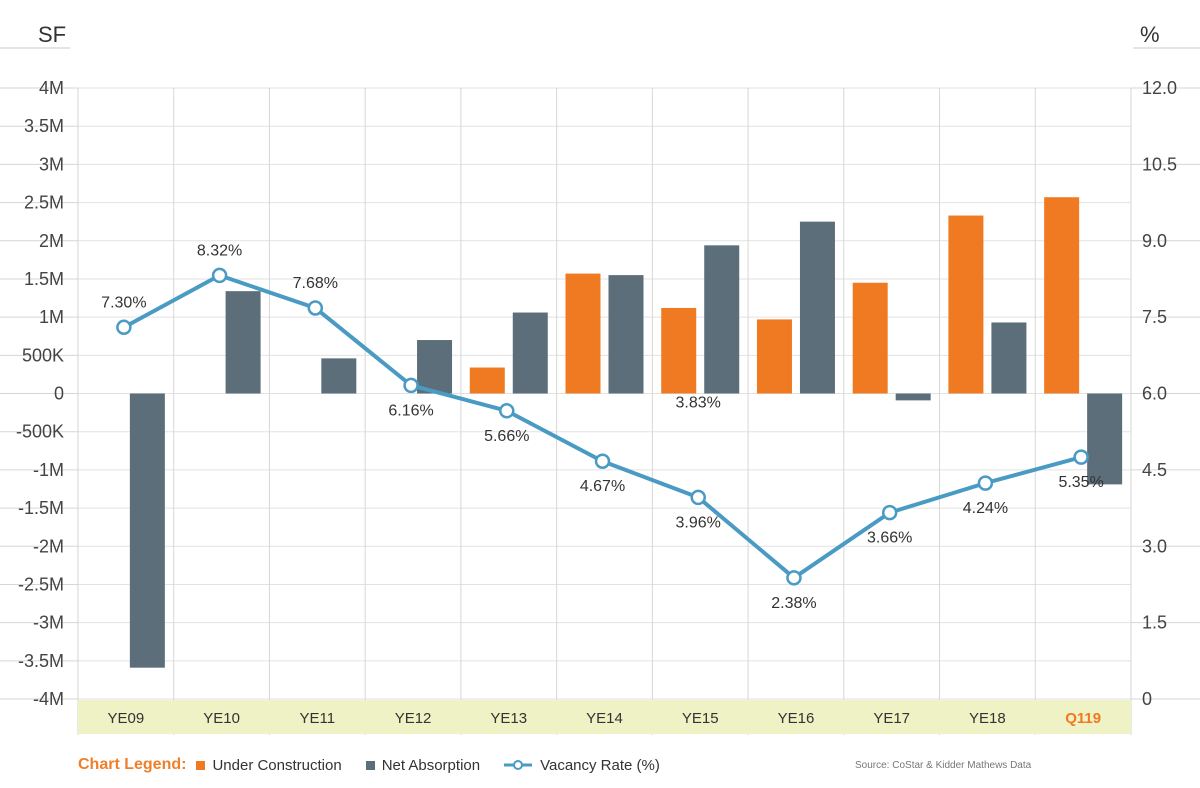 This screenshot has height=788, width=1200. I want to click on x-tick-label: YE10, so click(221, 718).